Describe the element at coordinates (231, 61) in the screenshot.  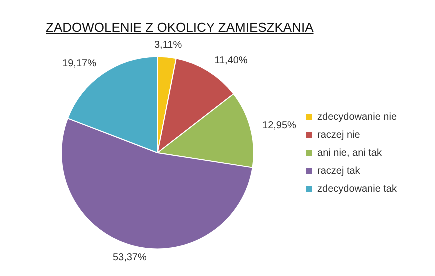
I see `data-label: 11,40%` at that location.